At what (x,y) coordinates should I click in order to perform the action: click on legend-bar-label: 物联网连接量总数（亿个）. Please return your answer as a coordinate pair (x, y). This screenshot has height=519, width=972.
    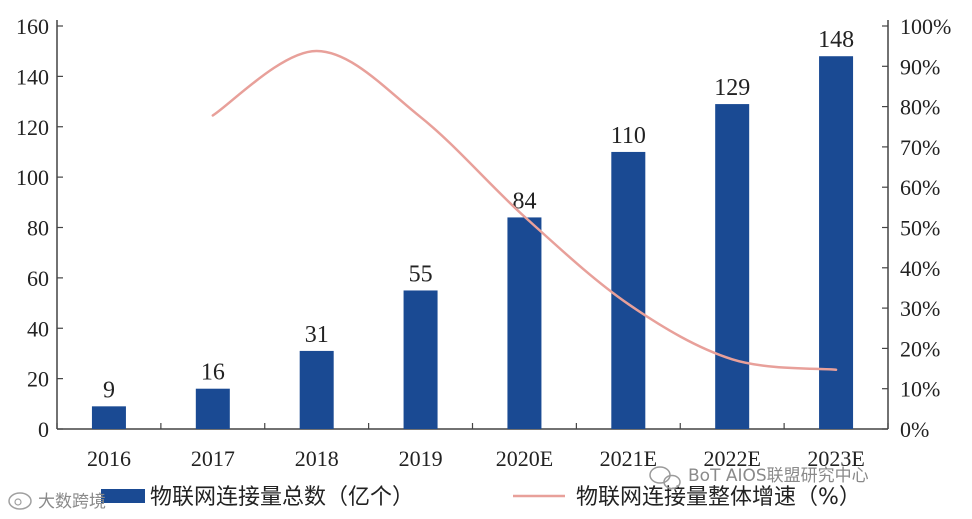
    Looking at the image, I should click on (282, 497).